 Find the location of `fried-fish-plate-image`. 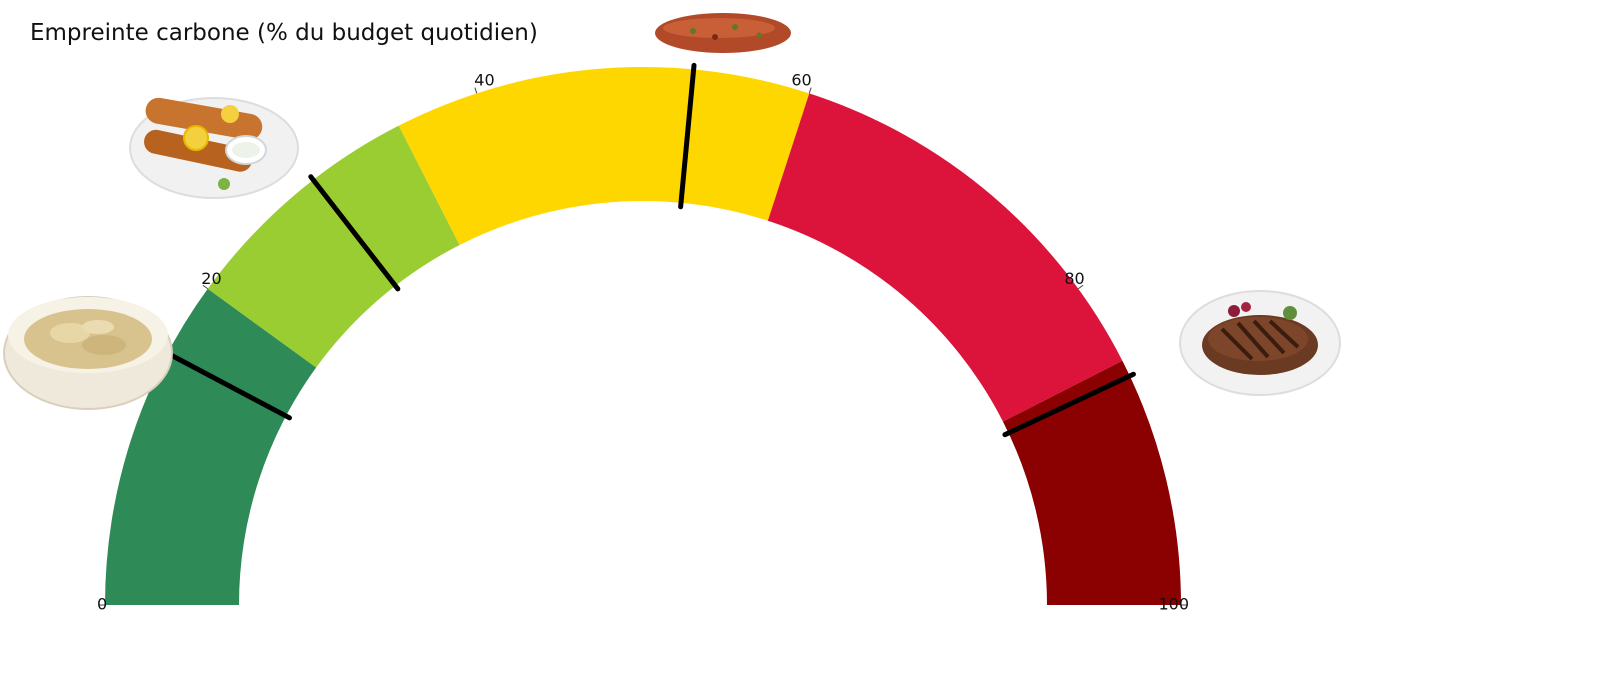

fried-fish-plate-image is located at coordinates (214, 148).